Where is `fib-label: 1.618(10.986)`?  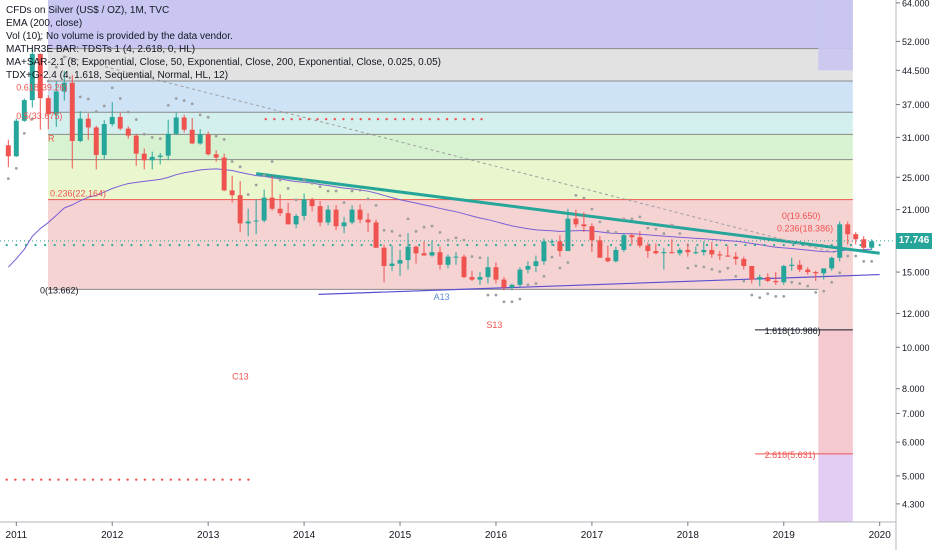
fib-label: 1.618(10.986) is located at coordinates (793, 331).